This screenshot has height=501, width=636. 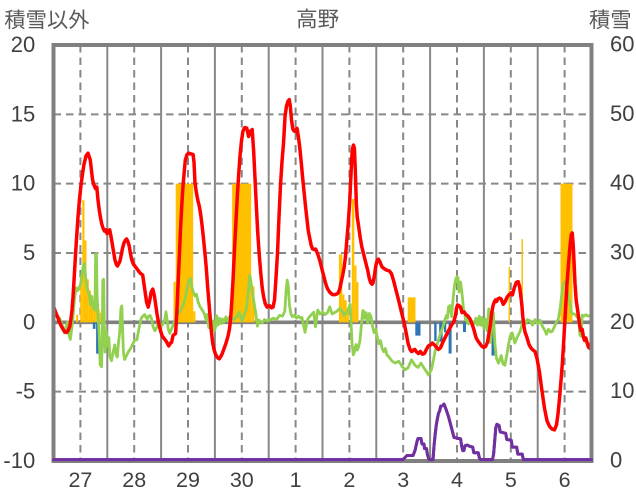 What do you see at coordinates (457, 480) in the screenshot?
I see `svg-text: 4` at bounding box center [457, 480].